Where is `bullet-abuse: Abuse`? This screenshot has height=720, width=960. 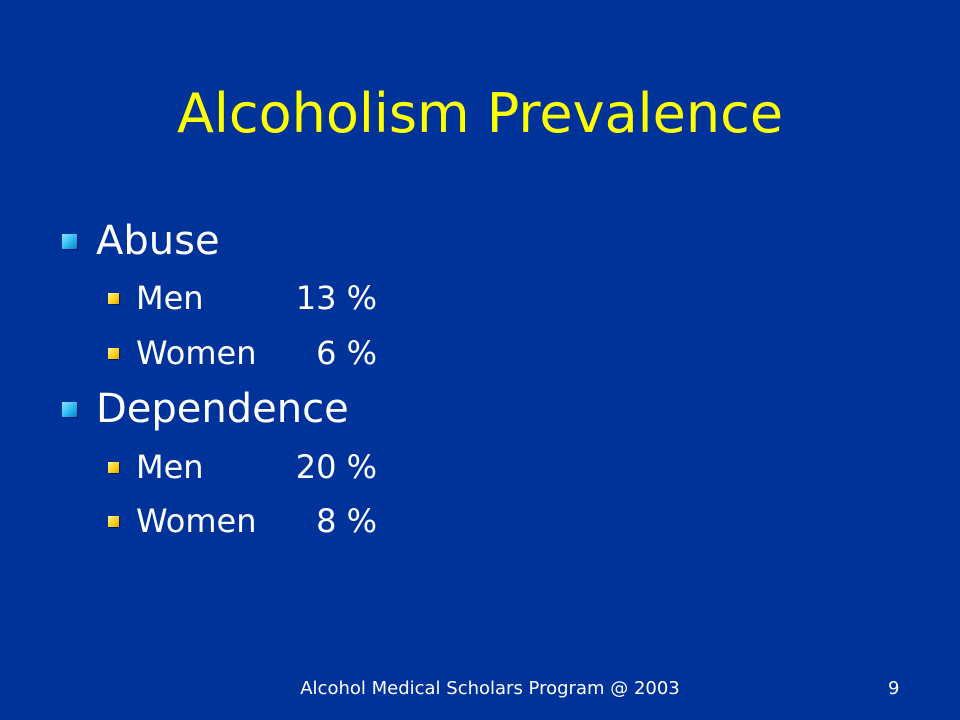
bullet-abuse: Abuse is located at coordinates (141, 241).